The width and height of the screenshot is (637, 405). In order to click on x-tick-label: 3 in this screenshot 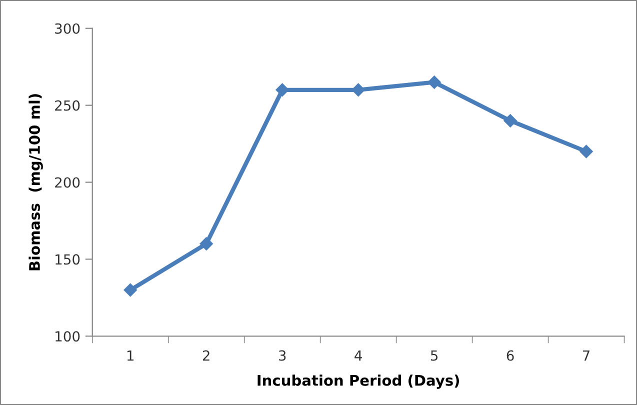, I will do `click(282, 355)`.